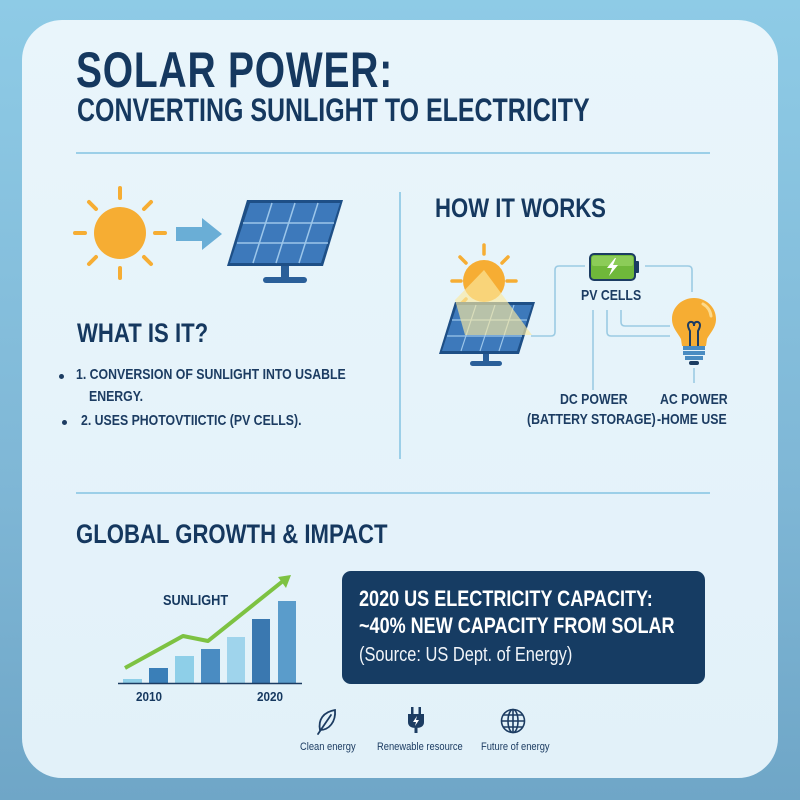  What do you see at coordinates (120, 233) in the screenshot?
I see `sun-icon` at bounding box center [120, 233].